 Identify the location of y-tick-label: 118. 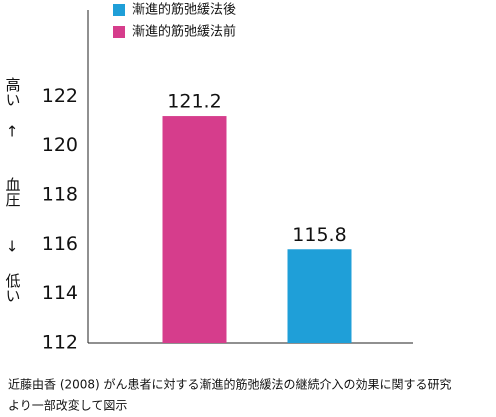
(60, 195).